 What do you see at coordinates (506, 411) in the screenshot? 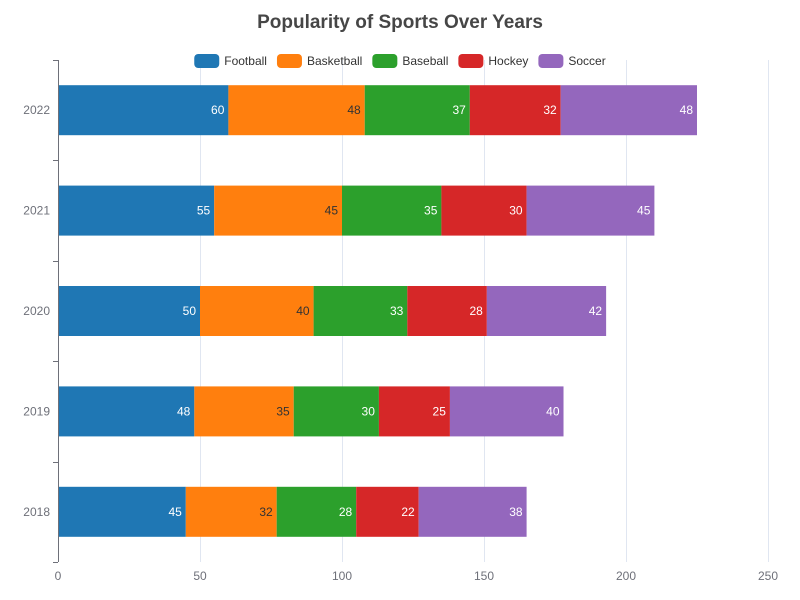
I see `bar-soccer-2019` at bounding box center [506, 411].